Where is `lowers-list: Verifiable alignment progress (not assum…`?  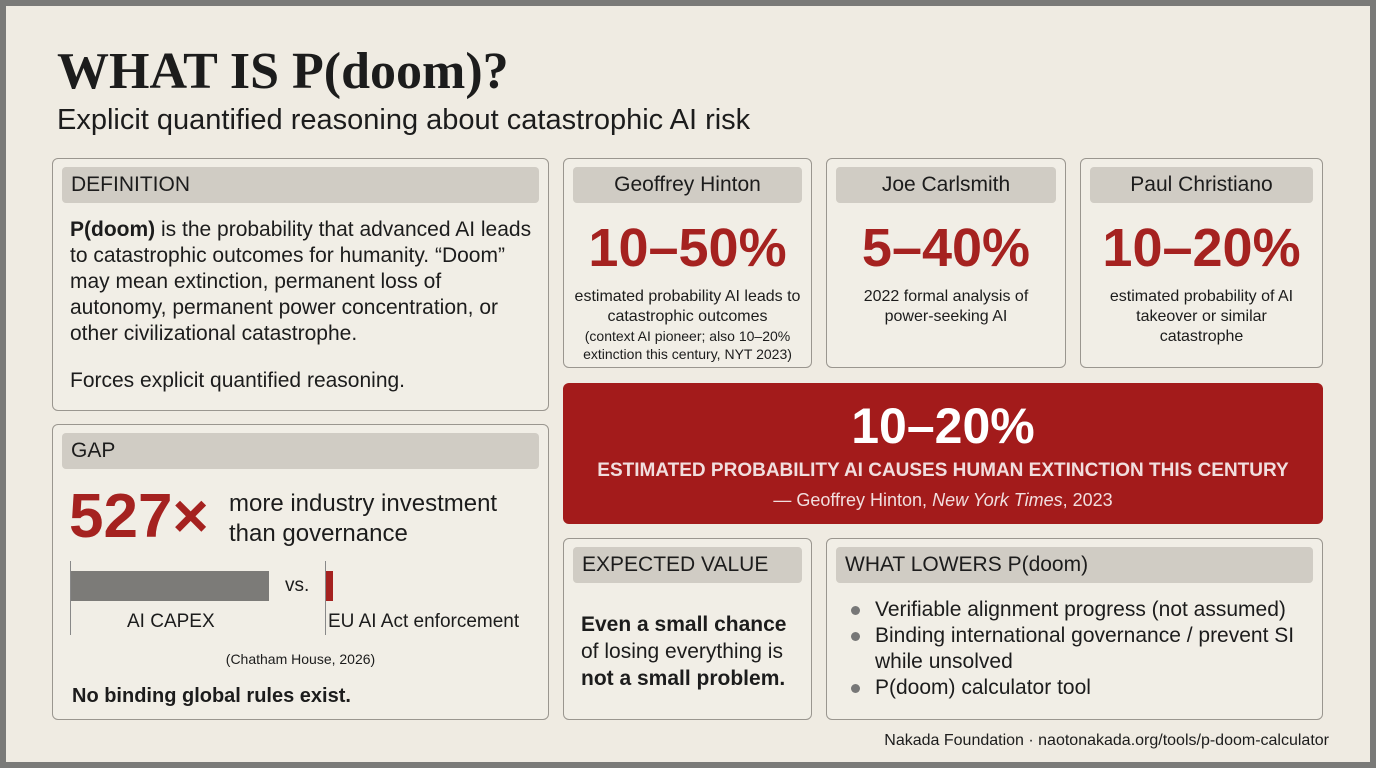 lowers-list: Verifiable alignment progress (not assum… is located at coordinates (1067, 649).